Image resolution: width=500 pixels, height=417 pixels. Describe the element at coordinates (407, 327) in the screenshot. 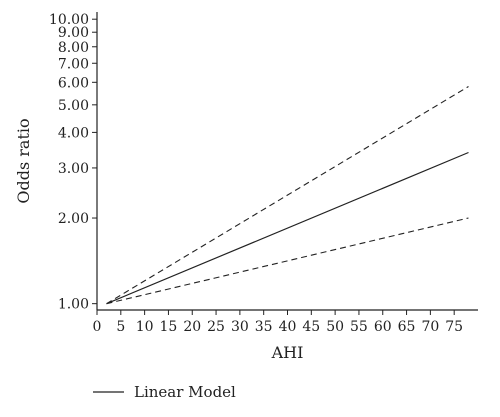

I see `x-tick-label: 65` at that location.